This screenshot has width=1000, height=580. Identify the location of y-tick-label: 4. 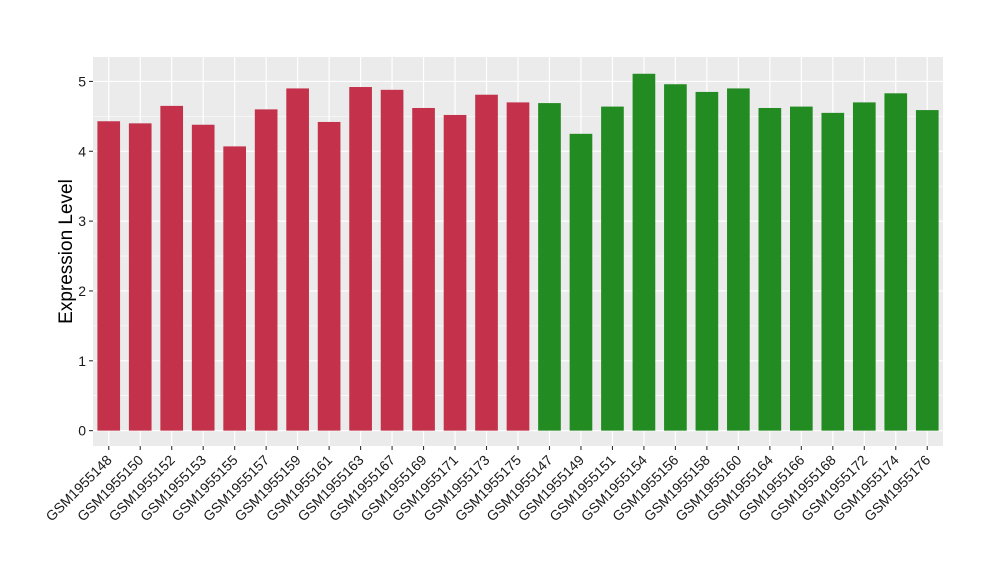
(82, 151).